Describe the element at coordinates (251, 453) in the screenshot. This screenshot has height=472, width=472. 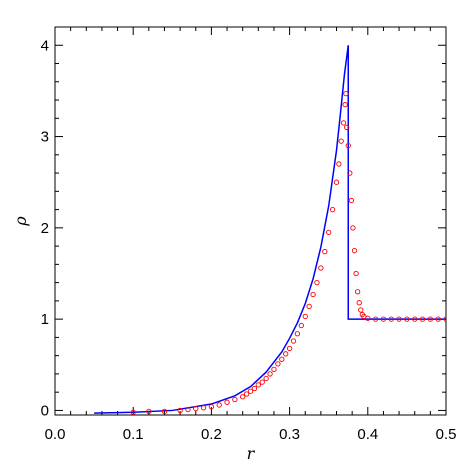
I see `x-axis-label: r` at that location.